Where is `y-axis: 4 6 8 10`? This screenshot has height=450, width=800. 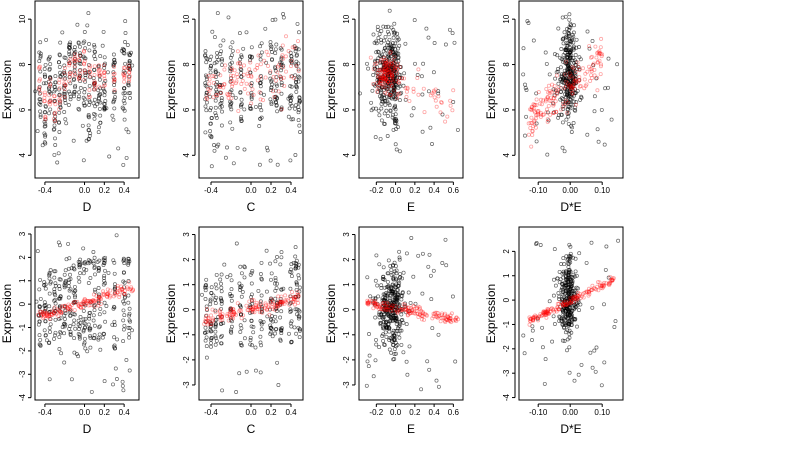
y-axis: 4 6 8 10 is located at coordinates (189, 86).